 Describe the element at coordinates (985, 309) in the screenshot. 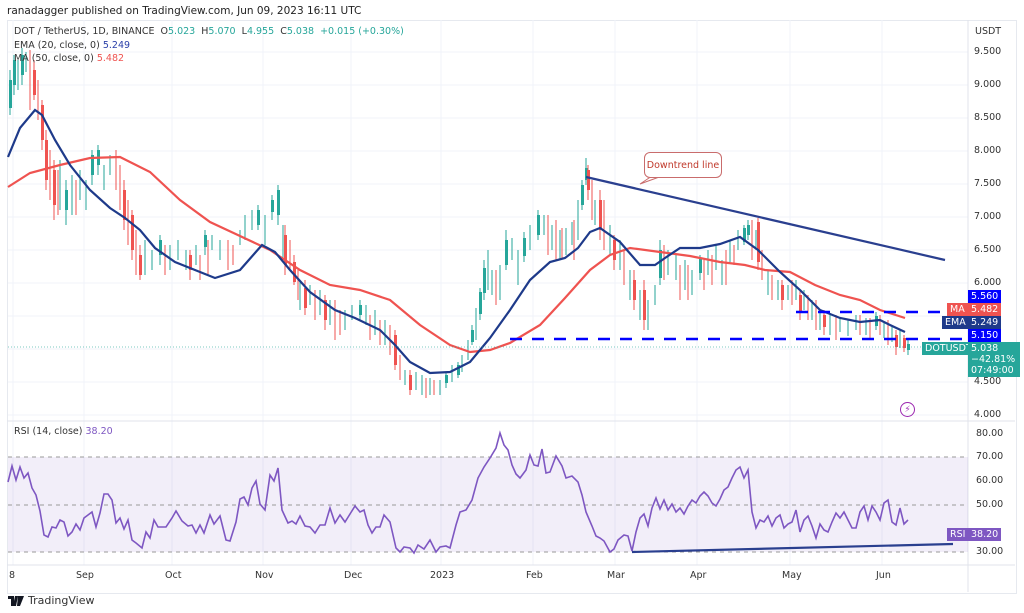

I see `ma-price-tag: 5.482` at that location.